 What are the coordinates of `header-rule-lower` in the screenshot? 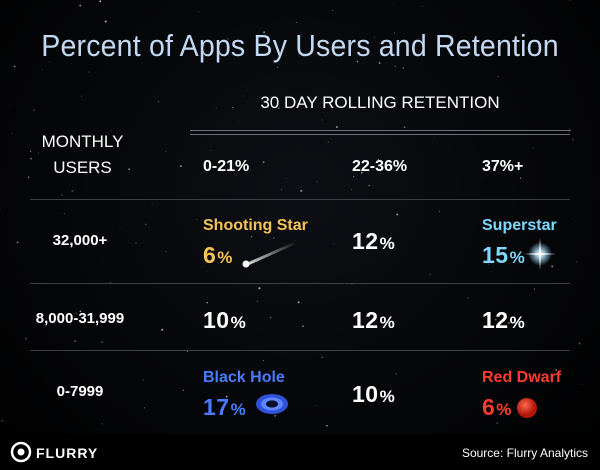 It's located at (380, 134).